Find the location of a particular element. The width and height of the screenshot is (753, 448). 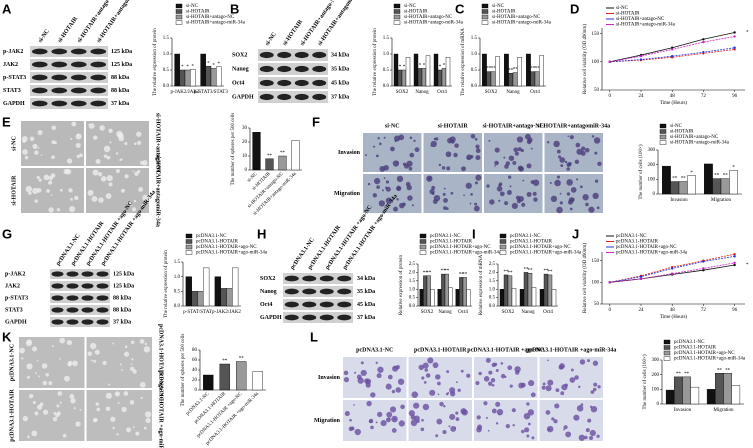

x-tick-label: Invasion is located at coordinates (679, 200).